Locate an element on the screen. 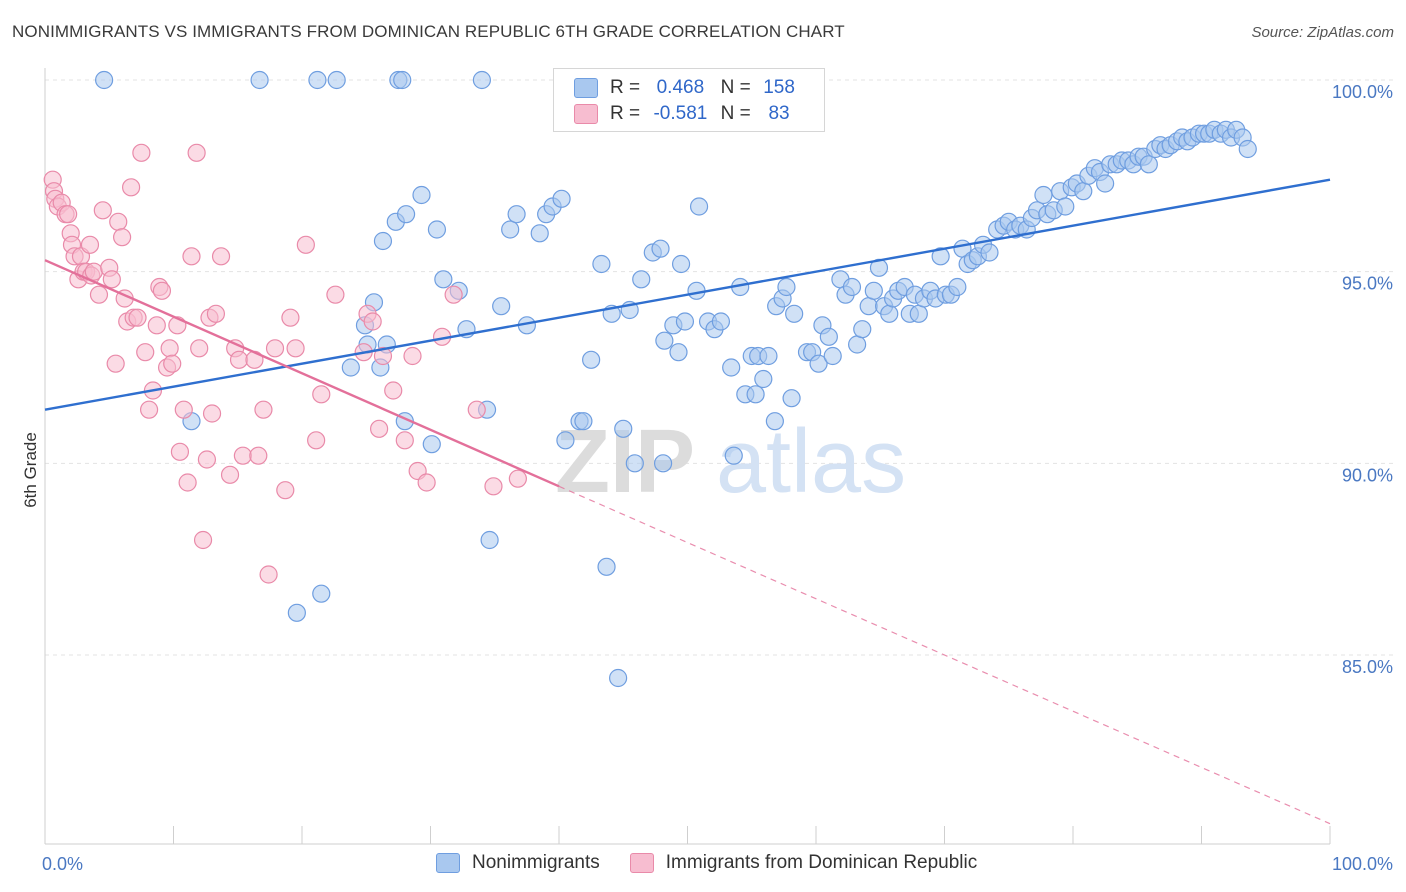 The width and height of the screenshot is (1406, 892). correlation-legend: R = 0.468 N = 158 R = -0.581 N = 83 is located at coordinates (689, 100).